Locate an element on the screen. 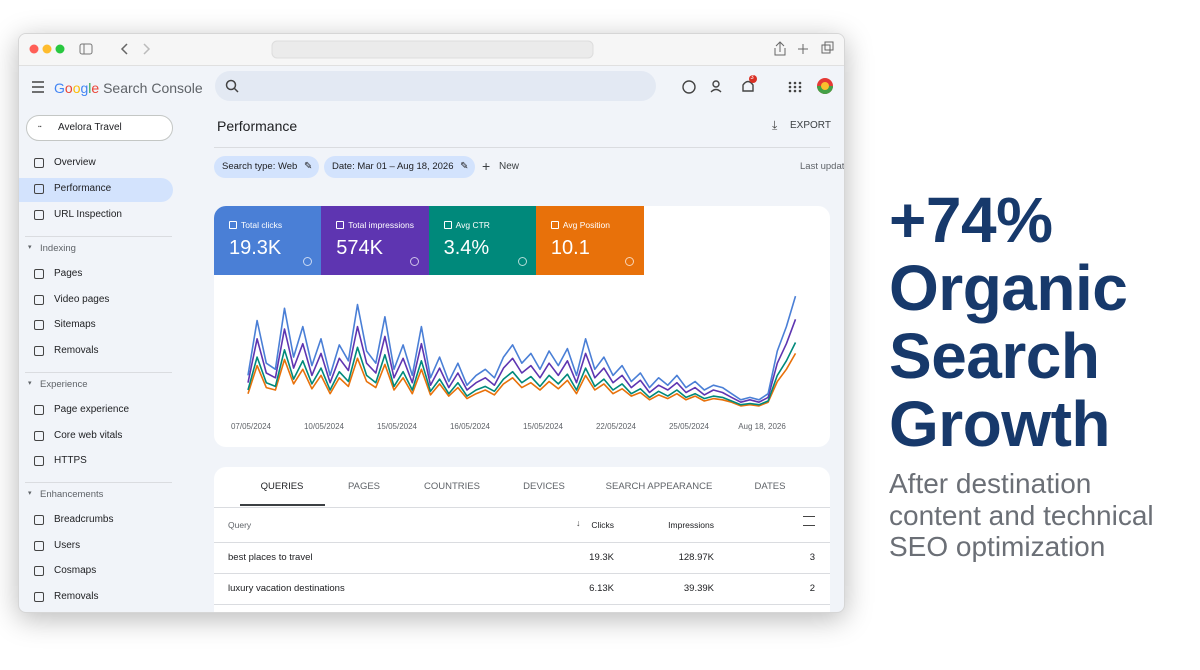 This screenshot has height=670, width=1200. table-cell: 128.97K is located at coordinates (696, 557).